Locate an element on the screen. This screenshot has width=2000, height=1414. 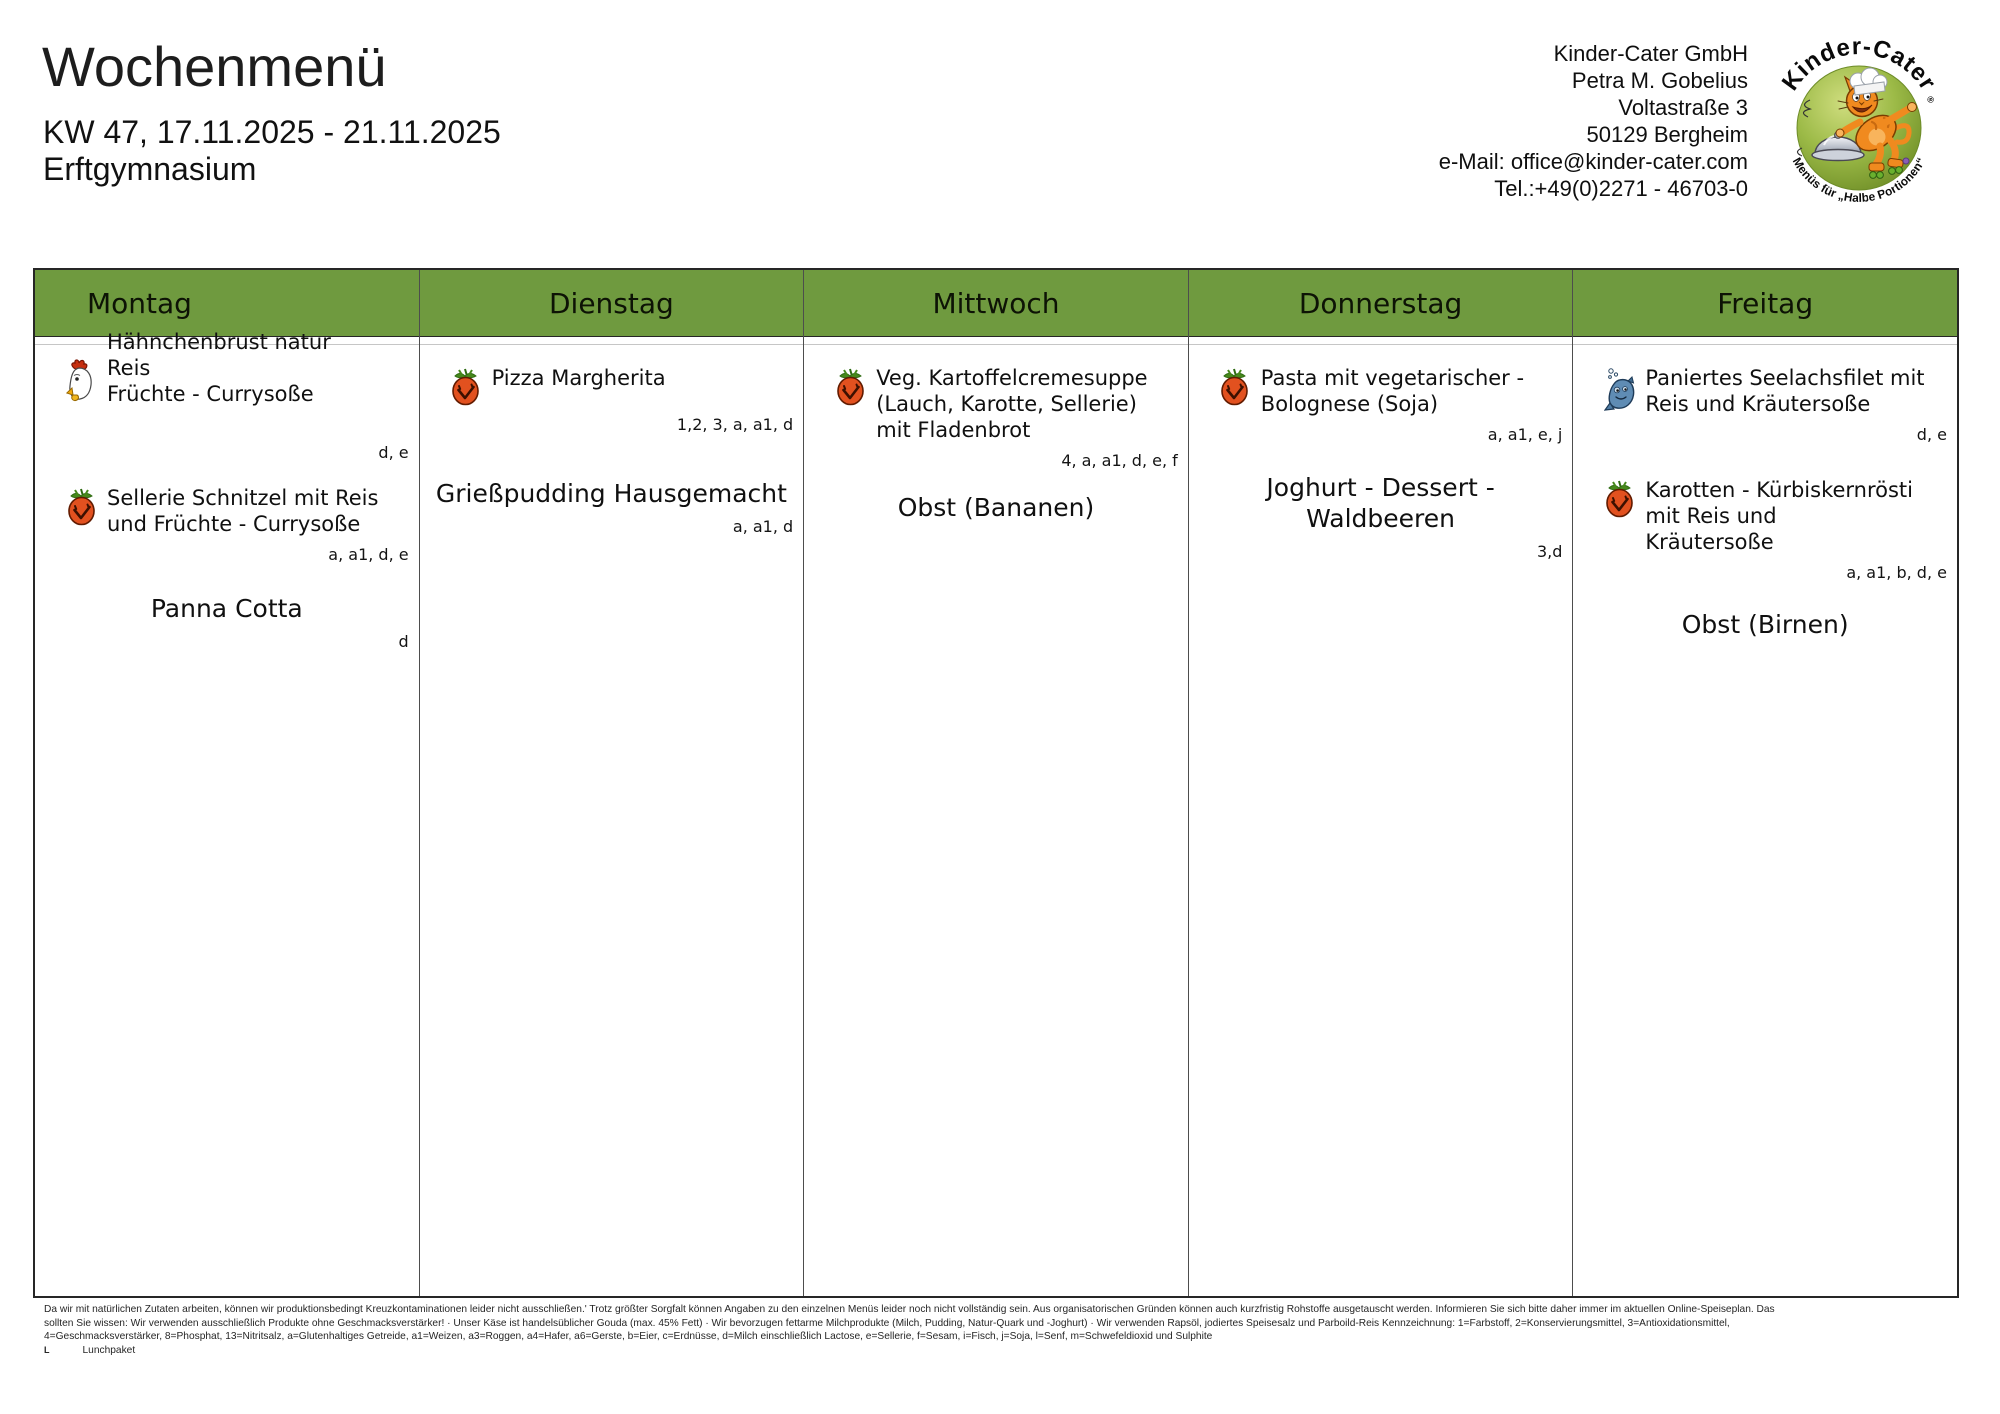
menu-item-line: Karotten - Kürbiskernrösti is located at coordinates (1779, 490).